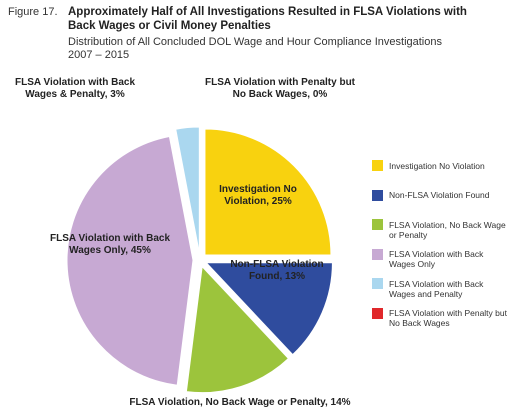  What do you see at coordinates (439, 195) in the screenshot?
I see `legend-label: Non-FLSA Violation Found` at bounding box center [439, 195].